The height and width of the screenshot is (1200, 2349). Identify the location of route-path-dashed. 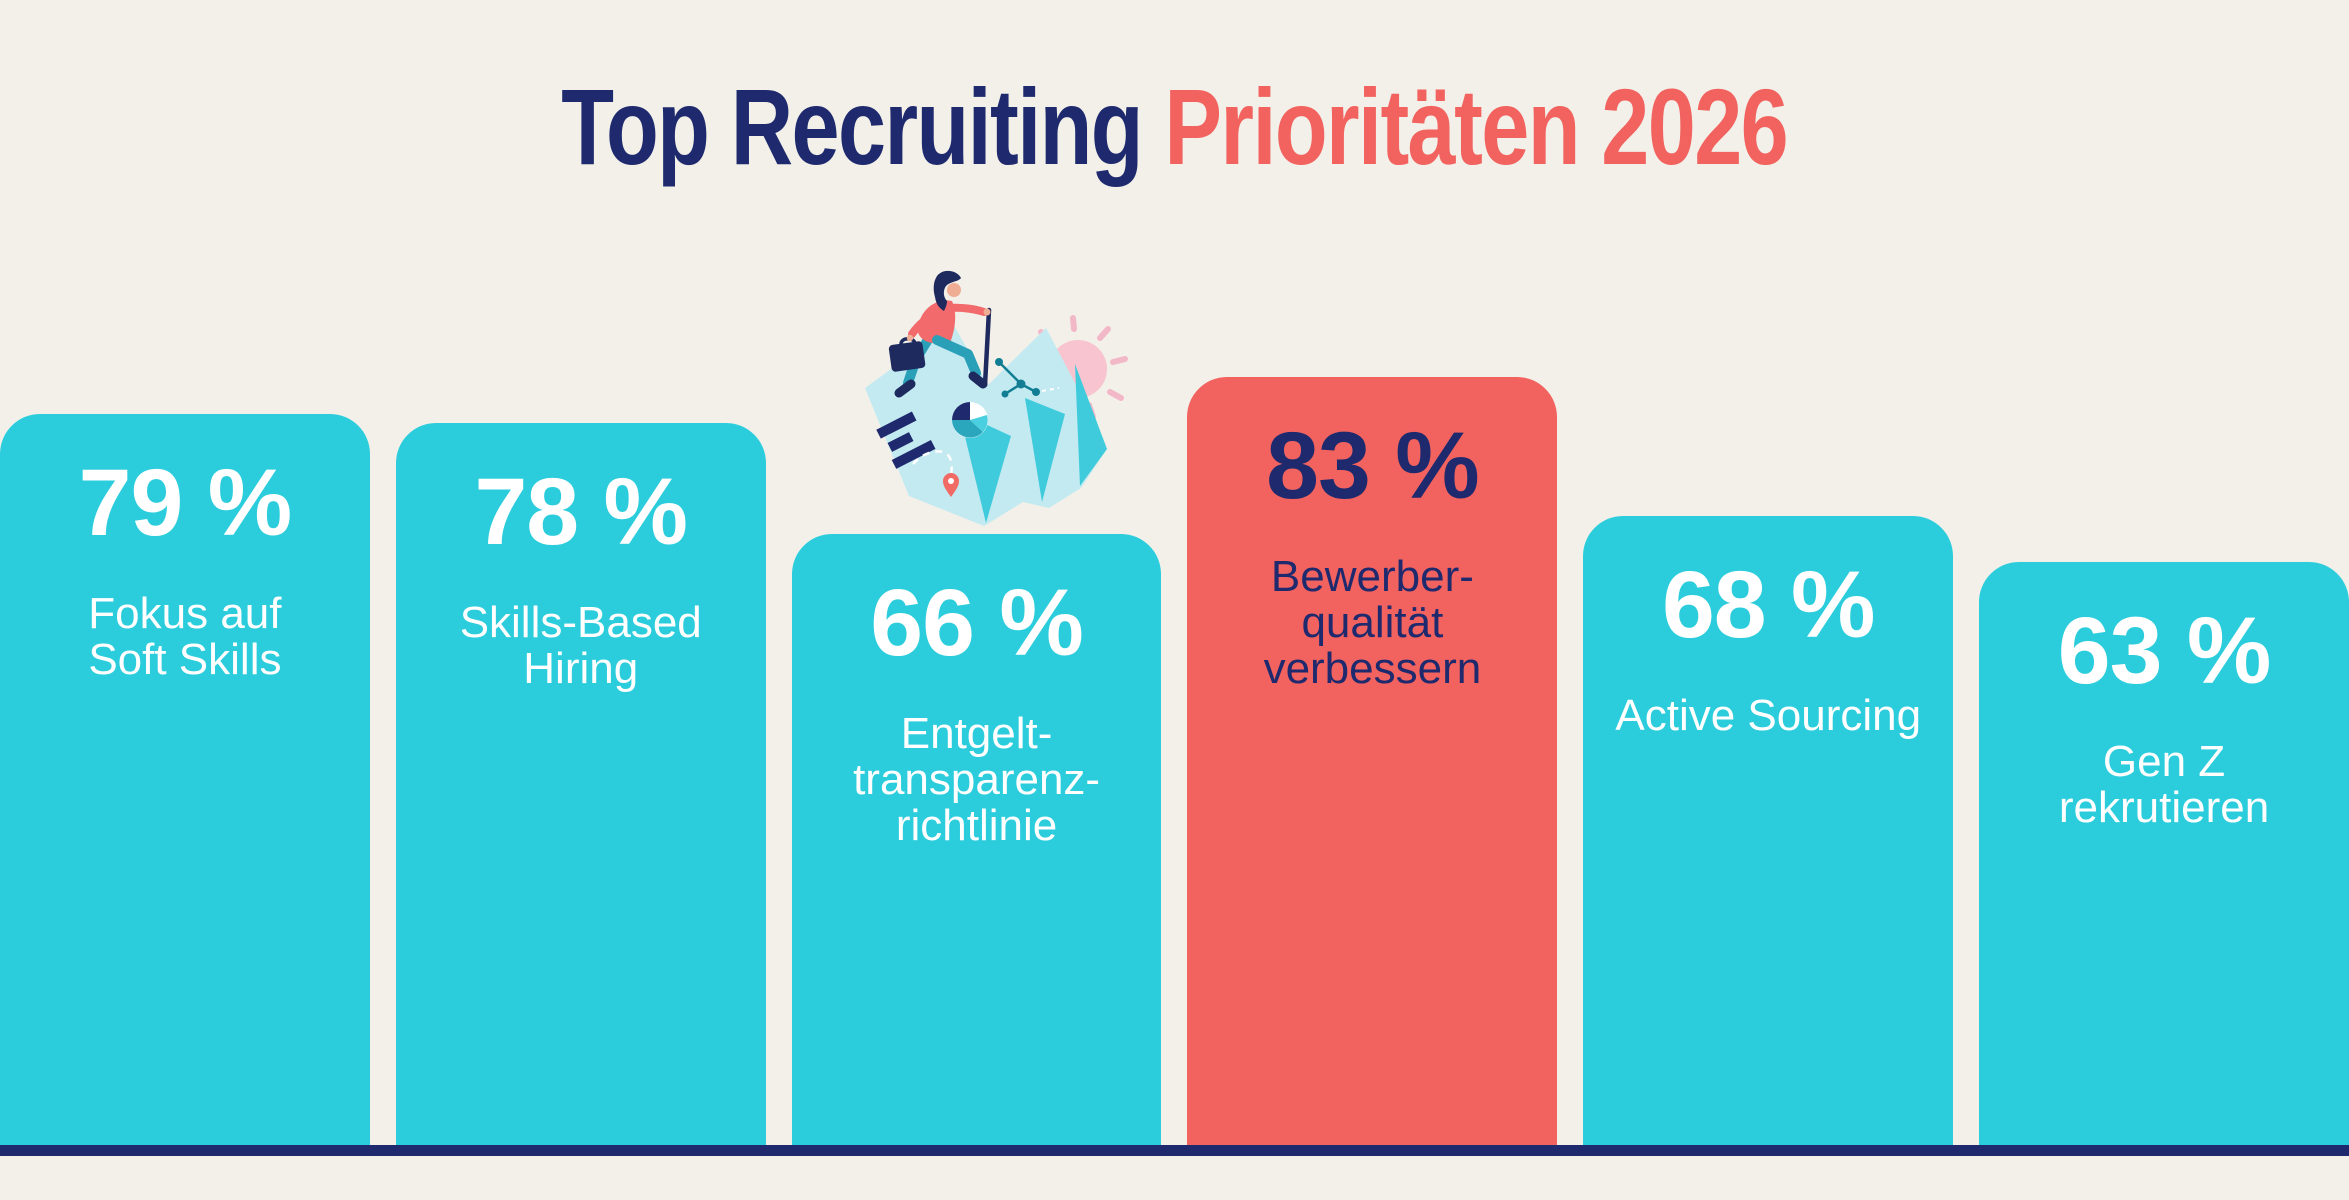
(932, 464).